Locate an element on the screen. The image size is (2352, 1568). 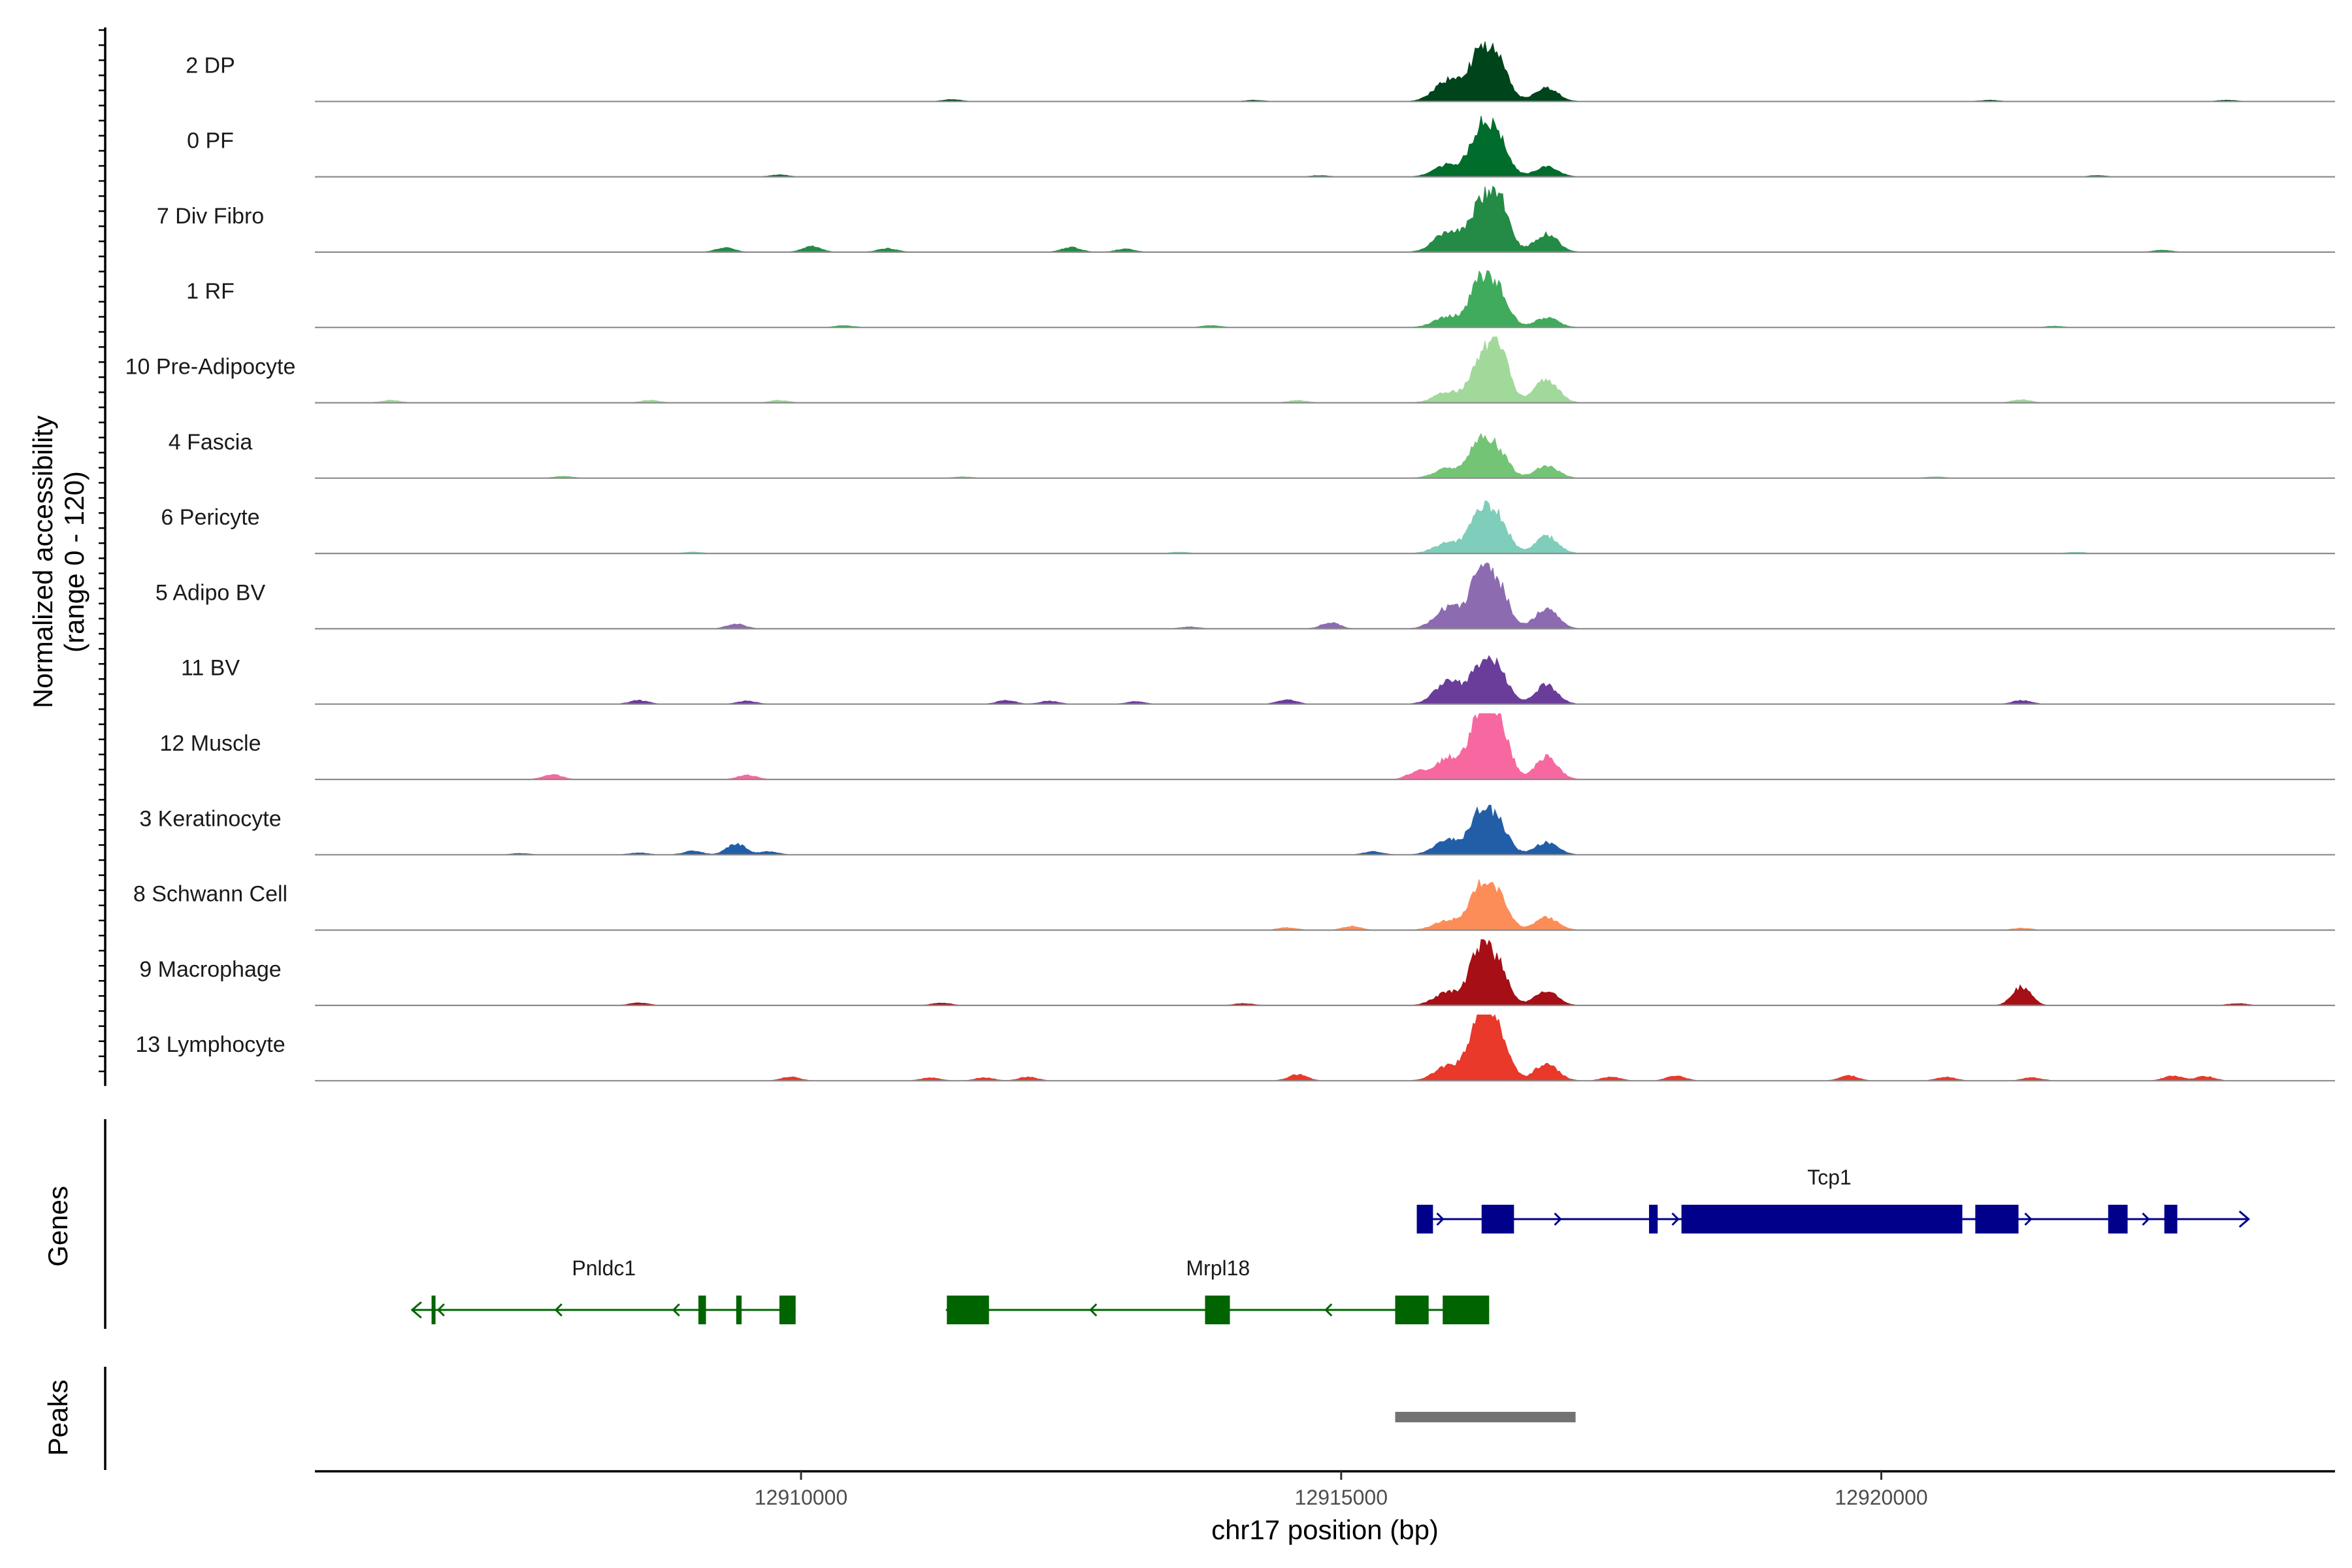
track-label: 5 Adipo BV is located at coordinates (210, 592).